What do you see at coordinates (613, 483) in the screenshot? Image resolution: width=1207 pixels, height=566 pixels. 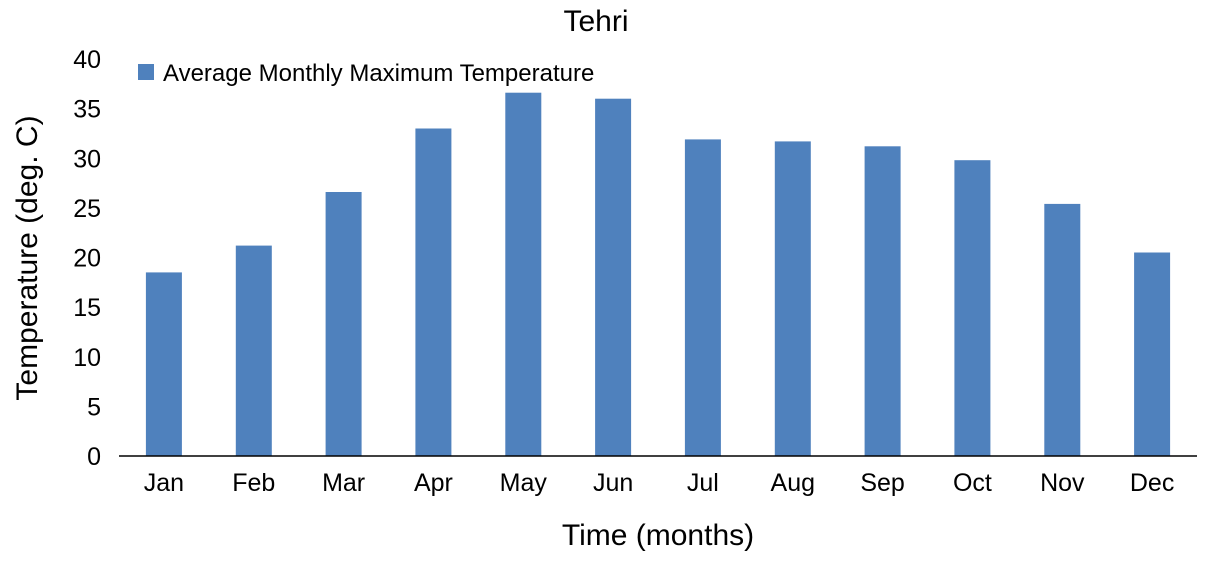 I see `x-tick-label-jun: Jun` at bounding box center [613, 483].